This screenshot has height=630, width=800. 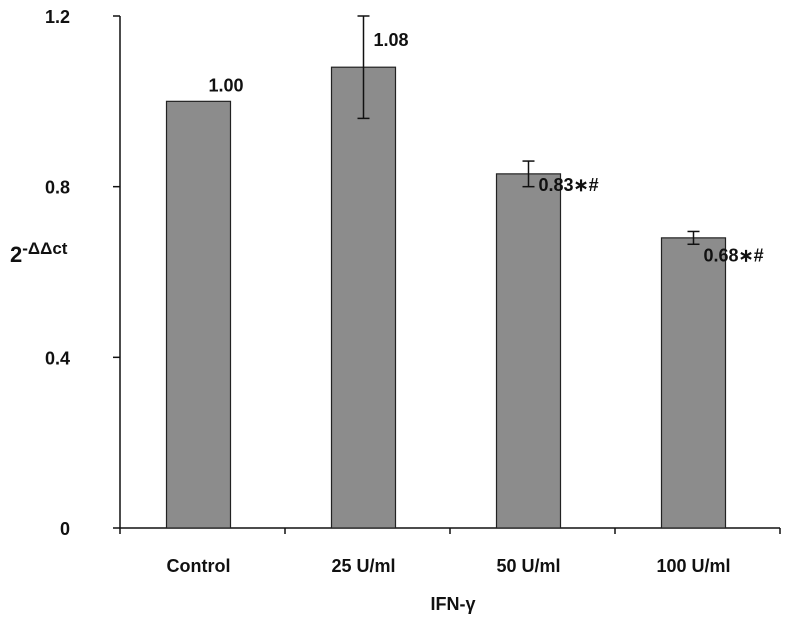 I want to click on y-tick-label: 0.4, so click(x=57, y=358).